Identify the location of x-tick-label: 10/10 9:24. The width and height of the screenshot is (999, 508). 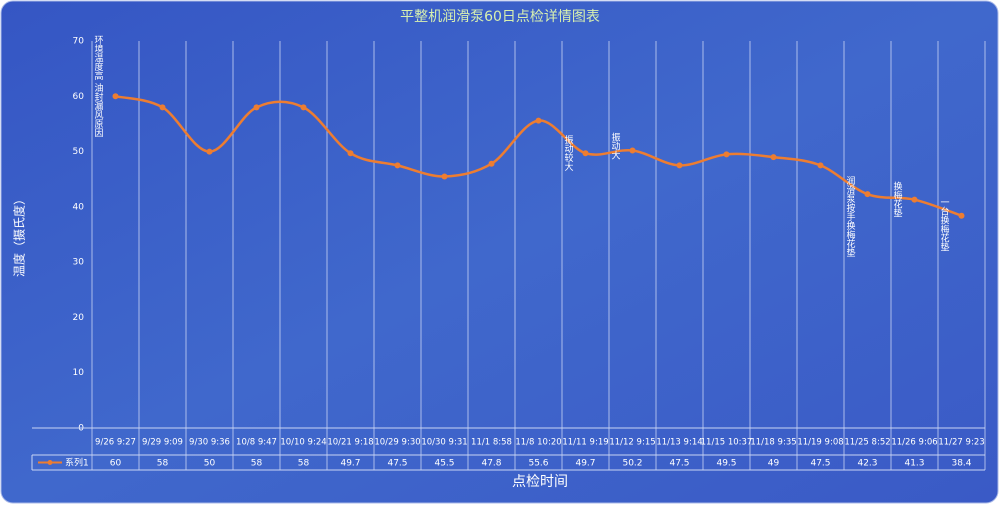
(303, 443).